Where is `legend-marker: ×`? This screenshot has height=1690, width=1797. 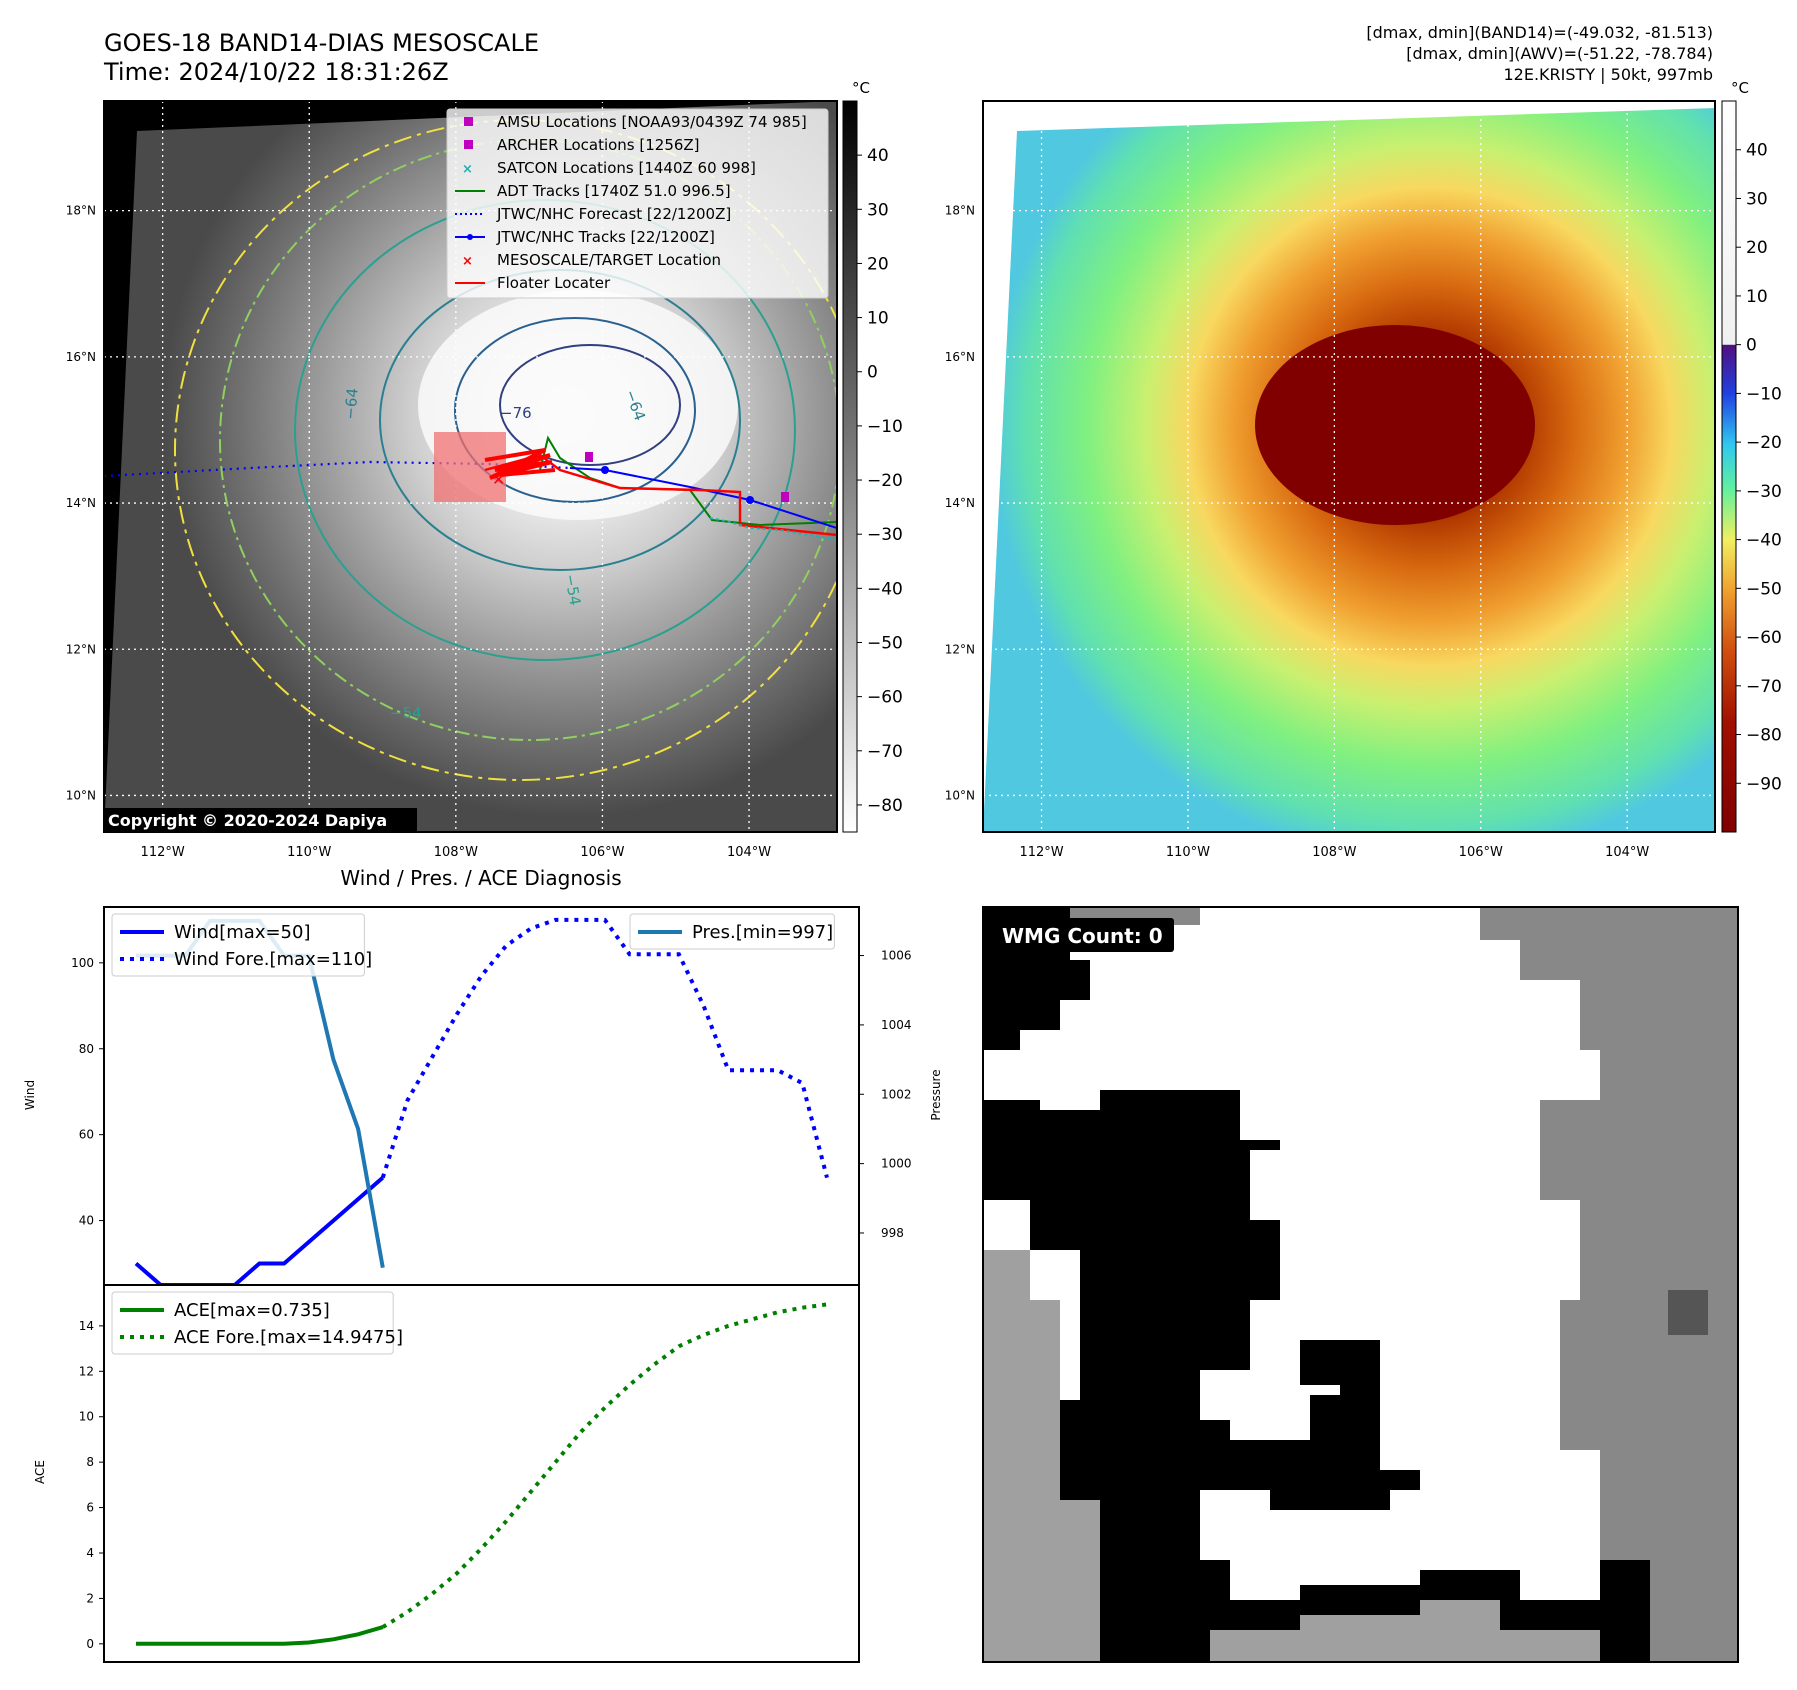 legend-marker: × is located at coordinates (467, 261).